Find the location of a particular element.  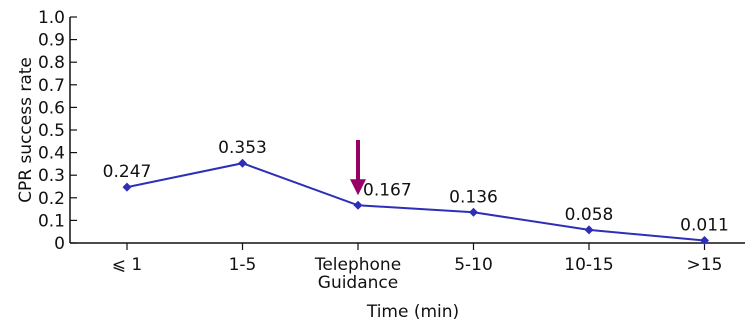

y-tick-label: 0.4 is located at coordinates (51, 154).